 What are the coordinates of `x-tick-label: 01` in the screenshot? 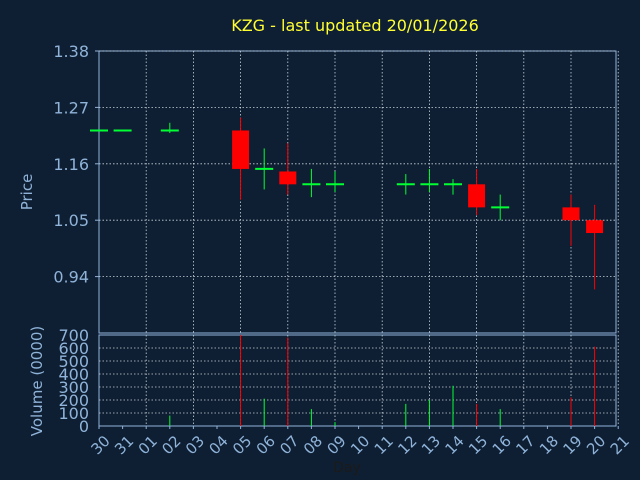 It's located at (148, 445).